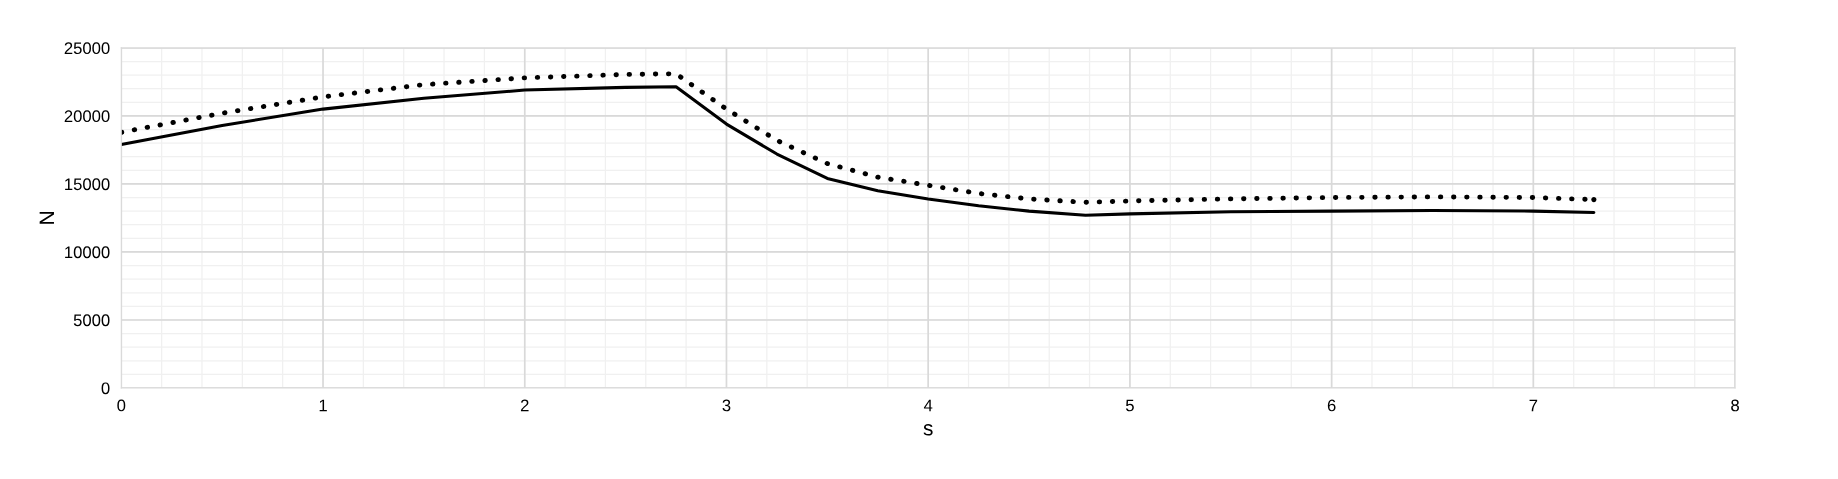 This screenshot has height=479, width=1838. Describe the element at coordinates (1331, 405) in the screenshot. I see `x-tick-label: 6` at that location.